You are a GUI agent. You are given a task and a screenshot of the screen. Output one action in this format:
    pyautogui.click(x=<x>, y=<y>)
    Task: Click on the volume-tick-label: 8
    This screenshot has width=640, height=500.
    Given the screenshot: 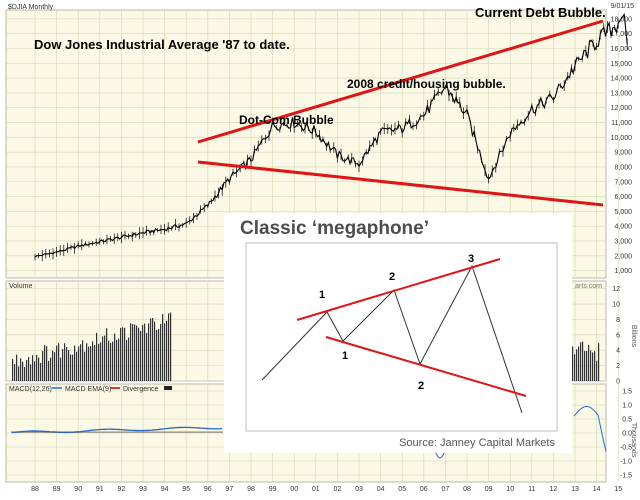 What is the action you would take?
    pyautogui.click(x=618, y=320)
    